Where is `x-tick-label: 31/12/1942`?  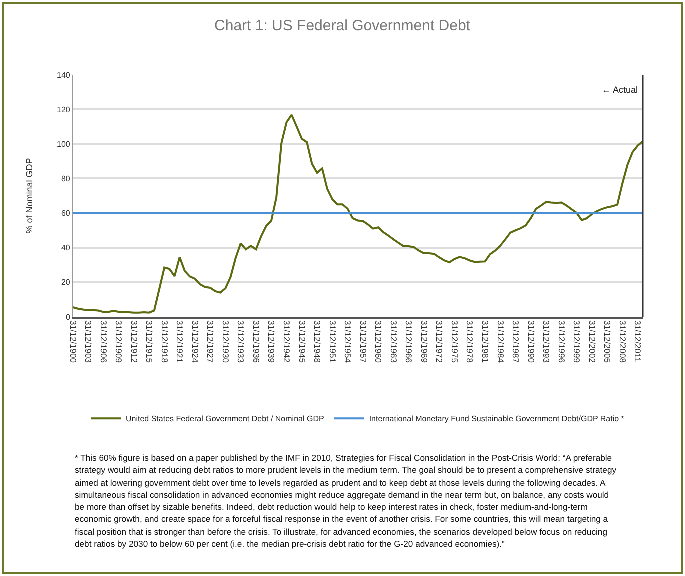 x-tick-label: 31/12/1942 is located at coordinates (287, 342).